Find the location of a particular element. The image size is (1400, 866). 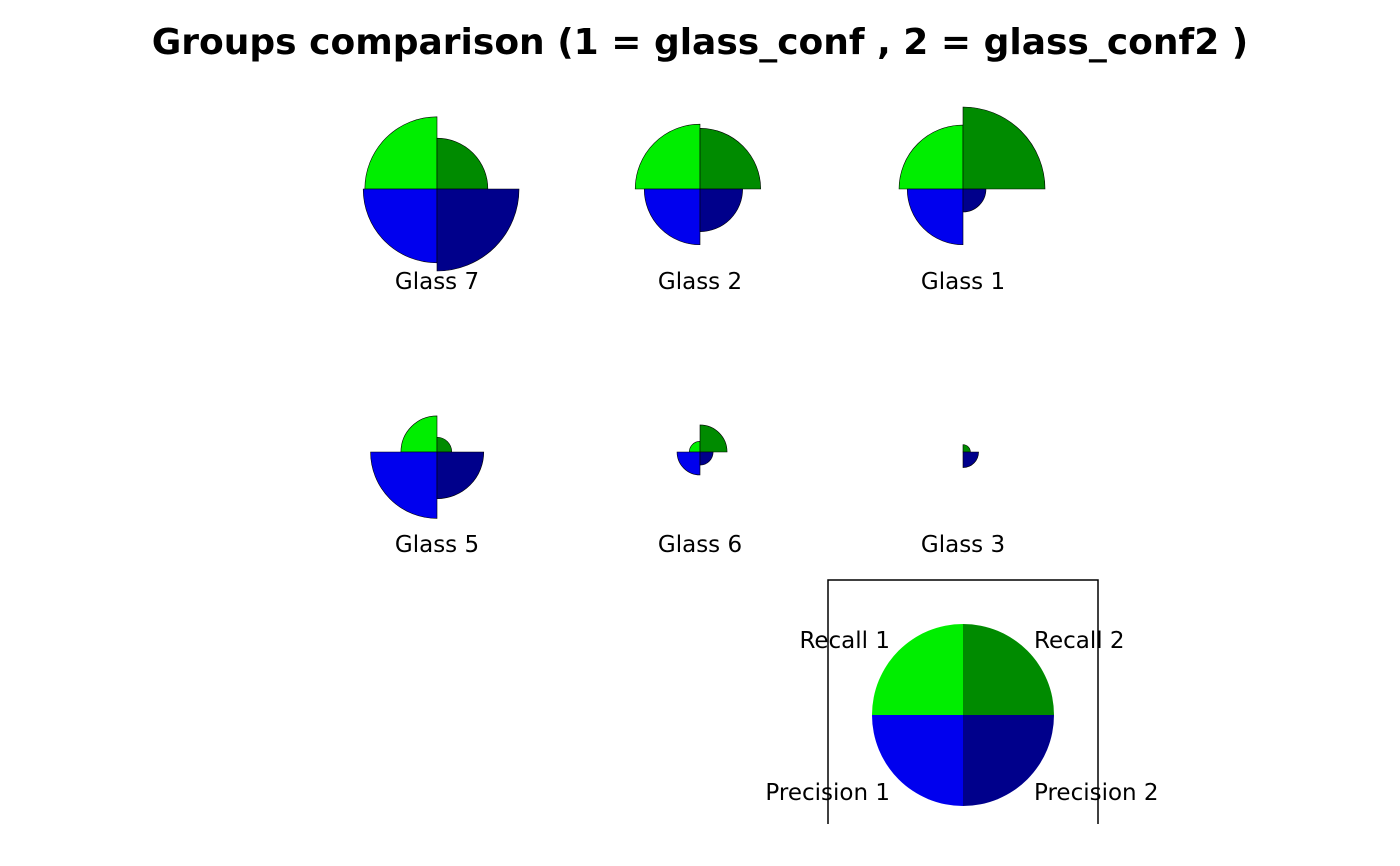

group-label: Glass 6 is located at coordinates (700, 545).